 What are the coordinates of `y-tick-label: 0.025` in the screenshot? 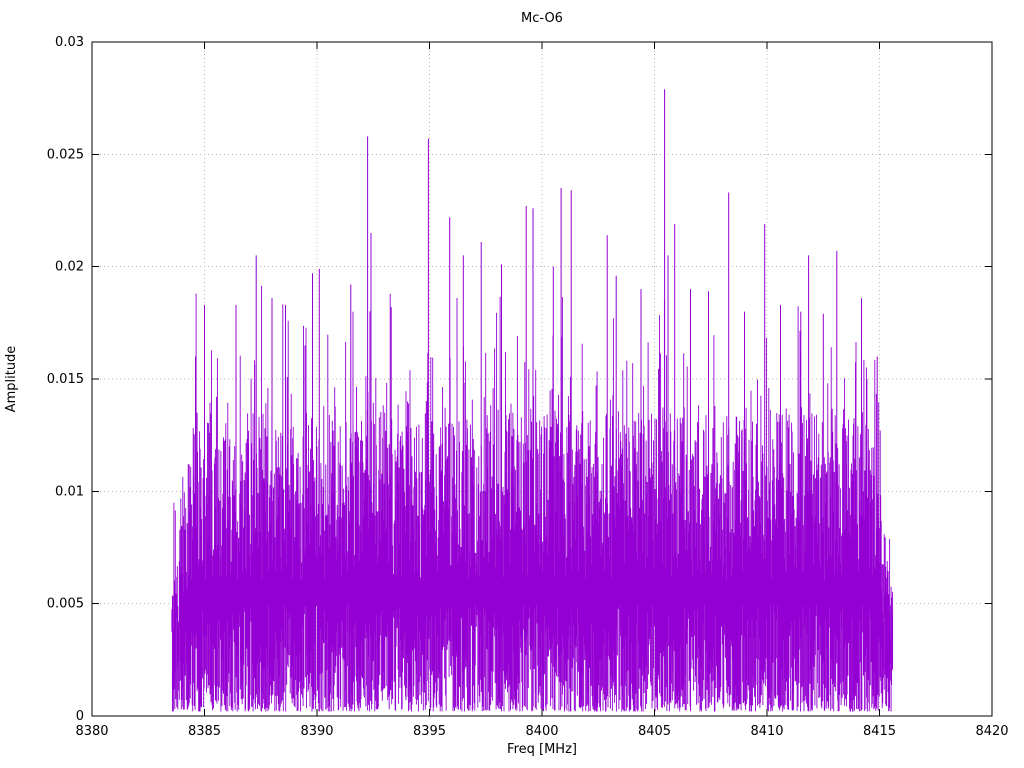 It's located at (65, 154).